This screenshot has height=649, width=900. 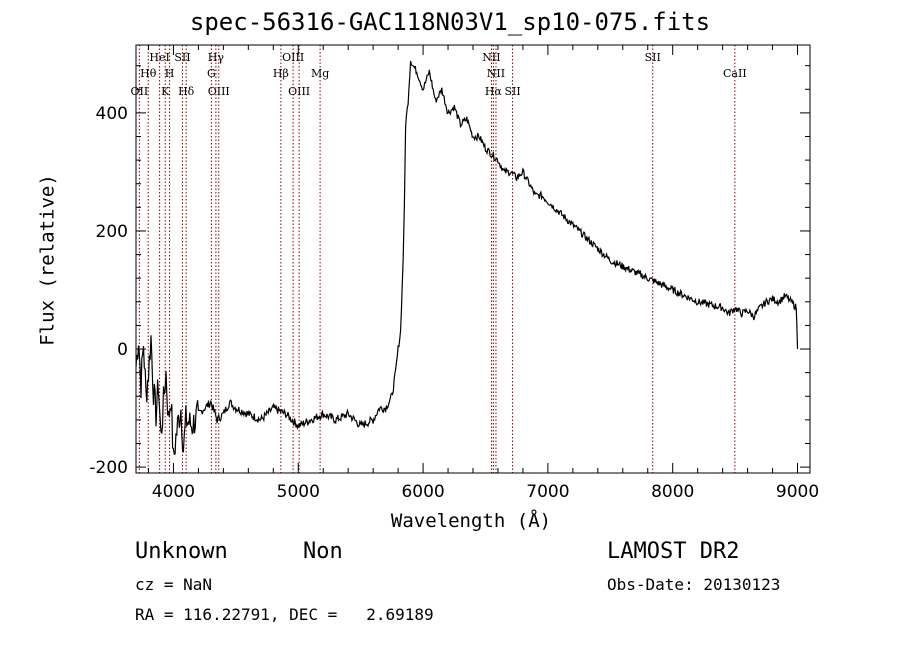 I want to click on x-tick-label: 5000, so click(x=298, y=492).